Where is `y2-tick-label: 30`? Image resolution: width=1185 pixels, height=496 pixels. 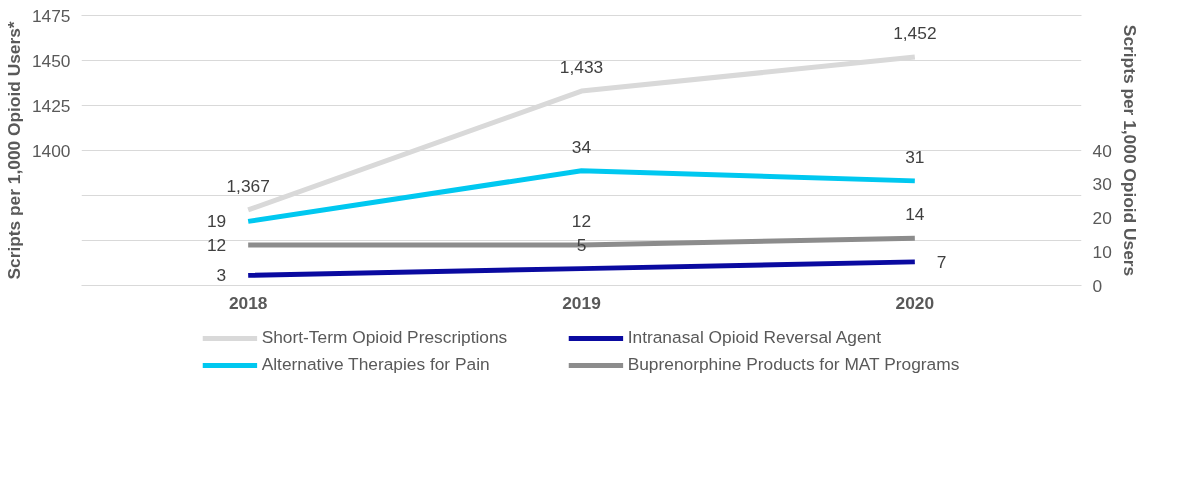 y2-tick-label: 30 is located at coordinates (1102, 184).